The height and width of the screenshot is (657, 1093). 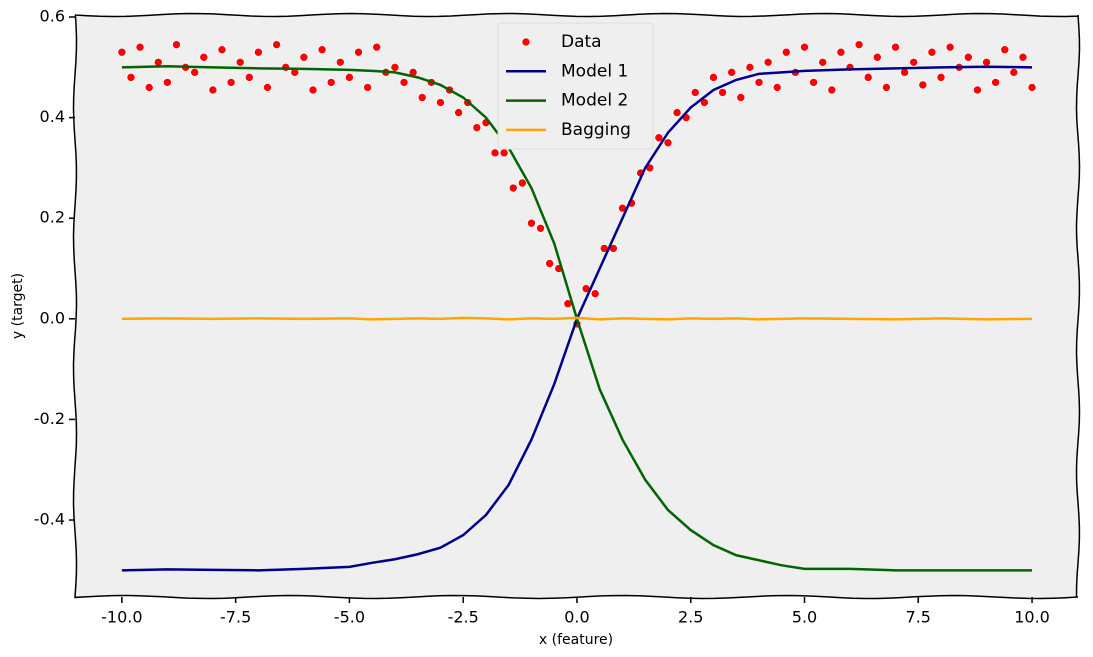 I want to click on legend-swatch, so click(x=526, y=42).